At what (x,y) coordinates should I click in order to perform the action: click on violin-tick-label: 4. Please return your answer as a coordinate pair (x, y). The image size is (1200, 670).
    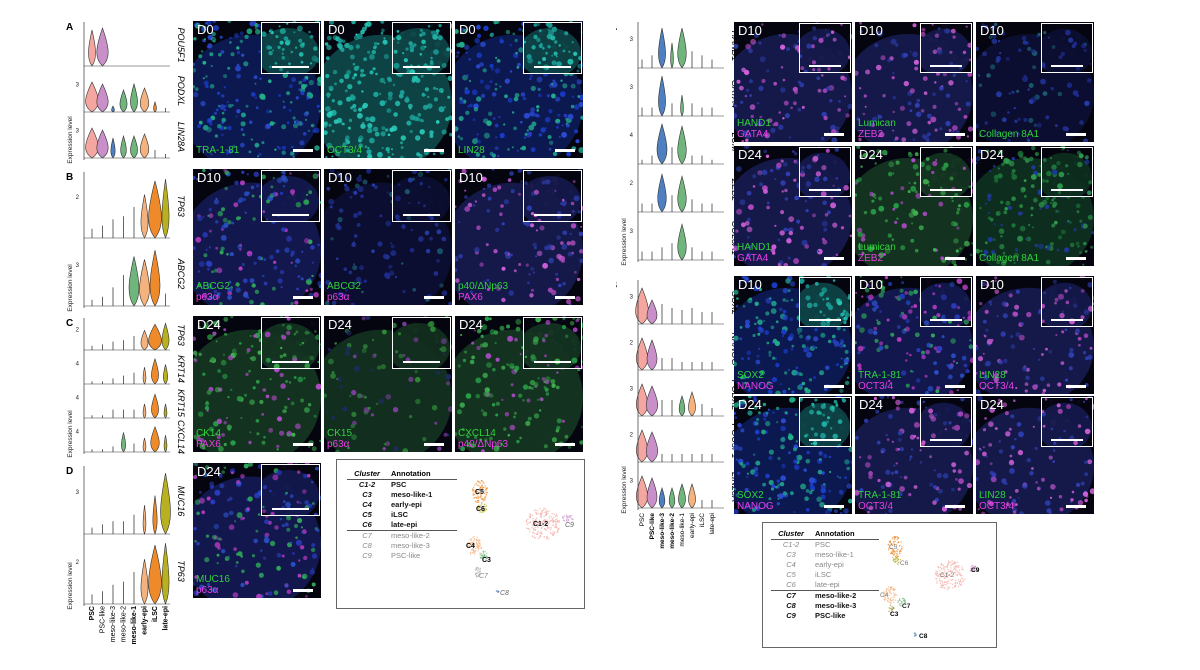
    Looking at the image, I should click on (78, 399).